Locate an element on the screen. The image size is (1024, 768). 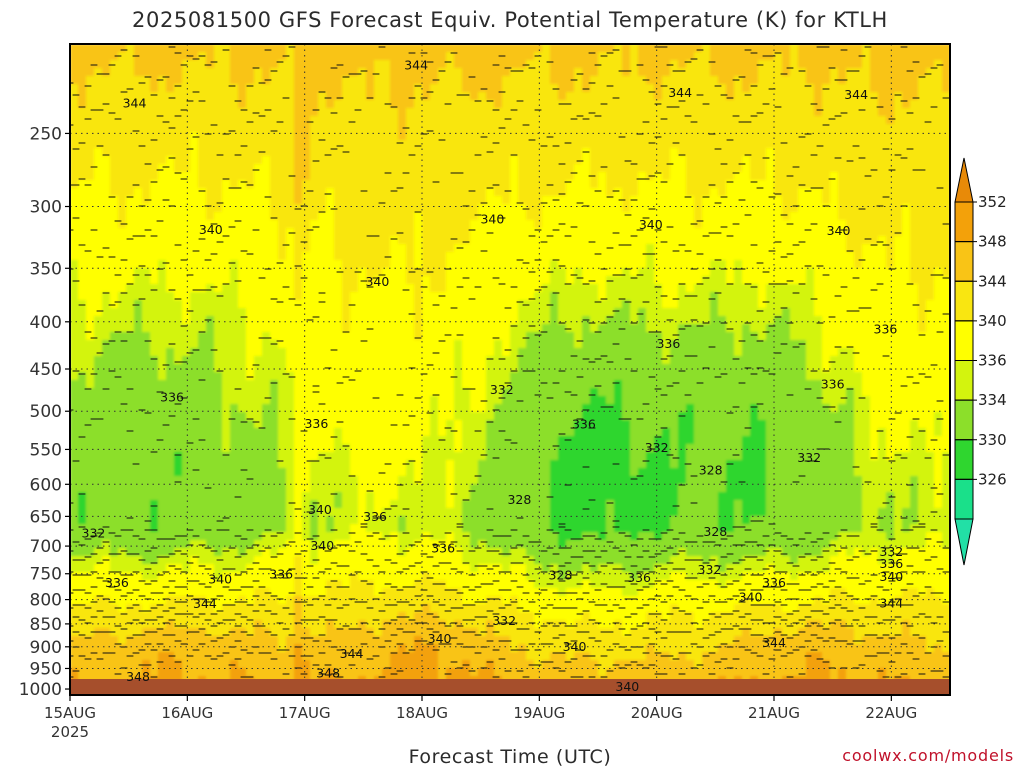
y-tick-label: 250 is located at coordinates (46, 134).